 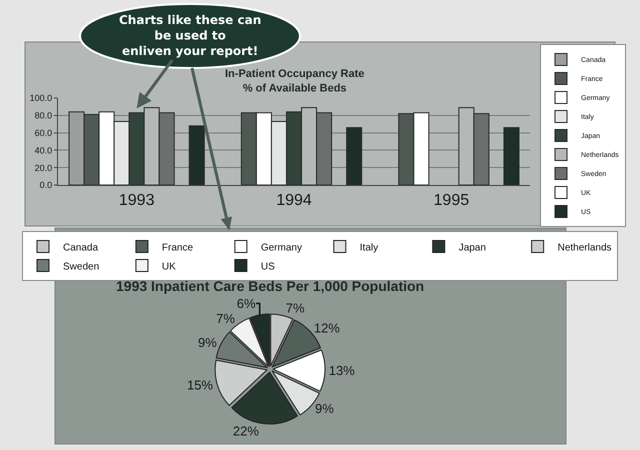 What do you see at coordinates (169, 266) in the screenshot?
I see `legend-label: UK` at bounding box center [169, 266].